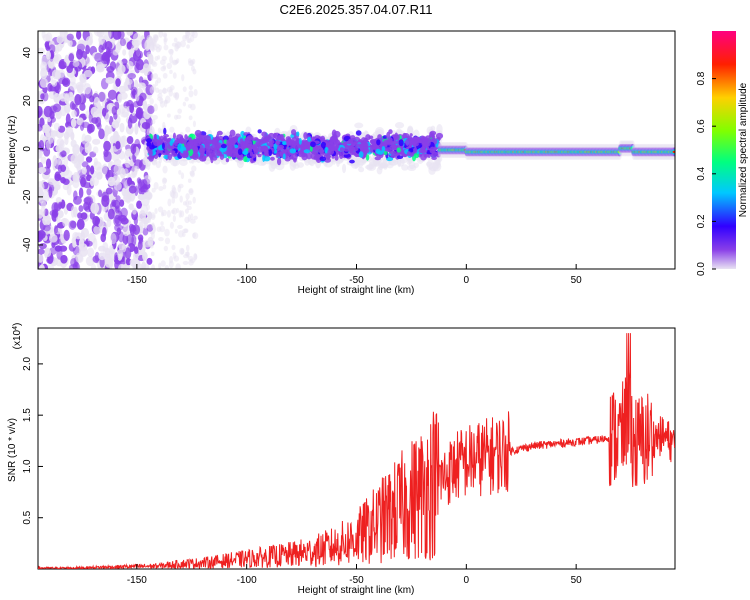  Describe the element at coordinates (12, 450) in the screenshot. I see `snr-y-axis-label: SNR (10 * v/v)` at that location.